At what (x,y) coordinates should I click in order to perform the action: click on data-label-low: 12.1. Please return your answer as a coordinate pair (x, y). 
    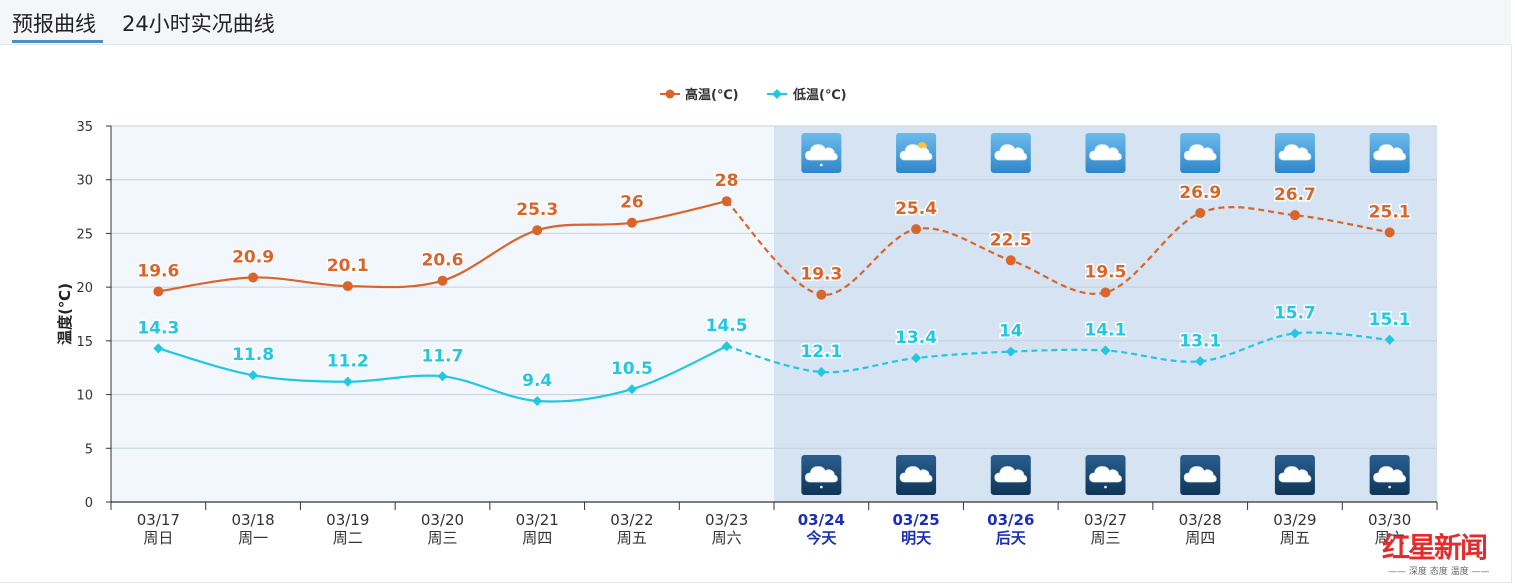
    Looking at the image, I should click on (821, 352).